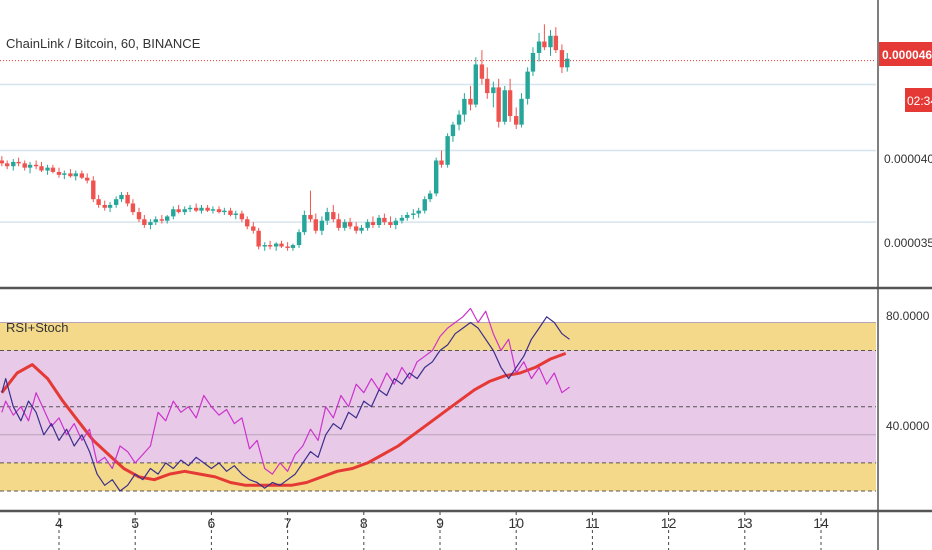 The height and width of the screenshot is (550, 932). Describe the element at coordinates (918, 100) in the screenshot. I see `countdown-tag` at that location.